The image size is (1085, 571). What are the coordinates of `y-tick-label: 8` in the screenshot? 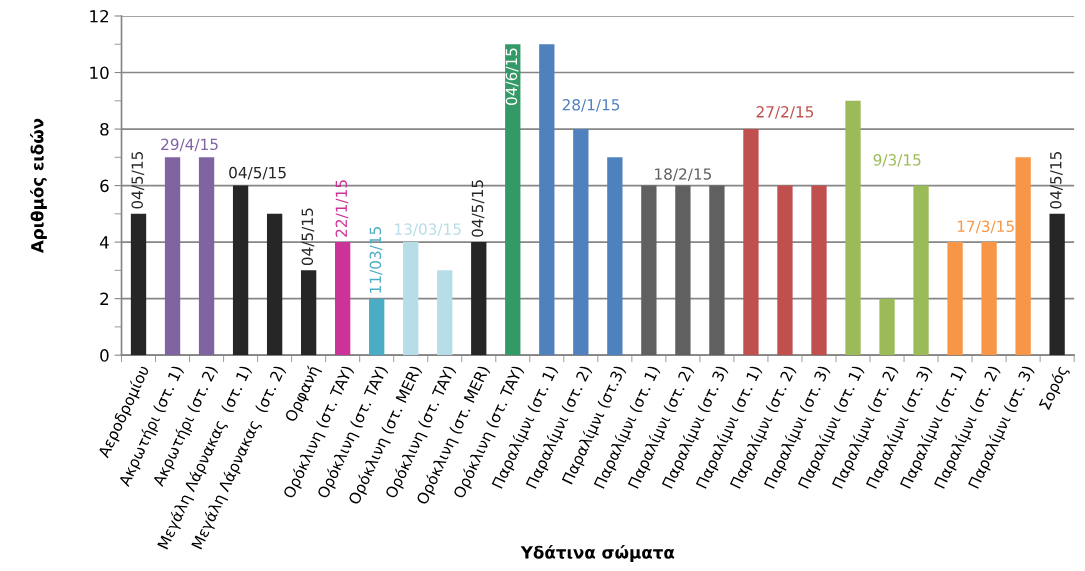 It's located at (104, 129).